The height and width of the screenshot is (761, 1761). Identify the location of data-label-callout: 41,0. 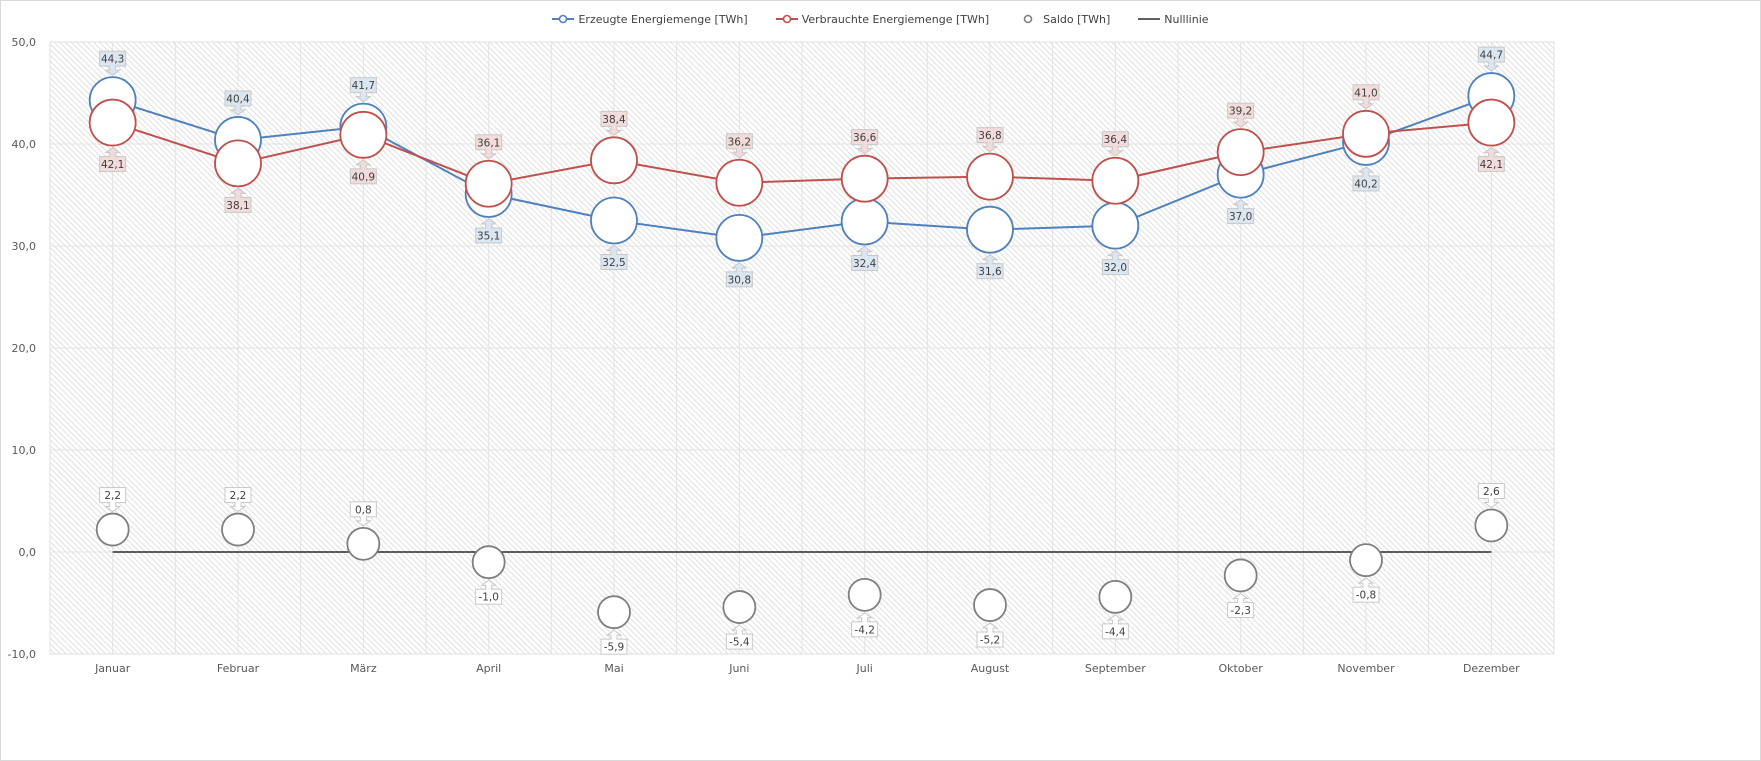
(1366, 97).